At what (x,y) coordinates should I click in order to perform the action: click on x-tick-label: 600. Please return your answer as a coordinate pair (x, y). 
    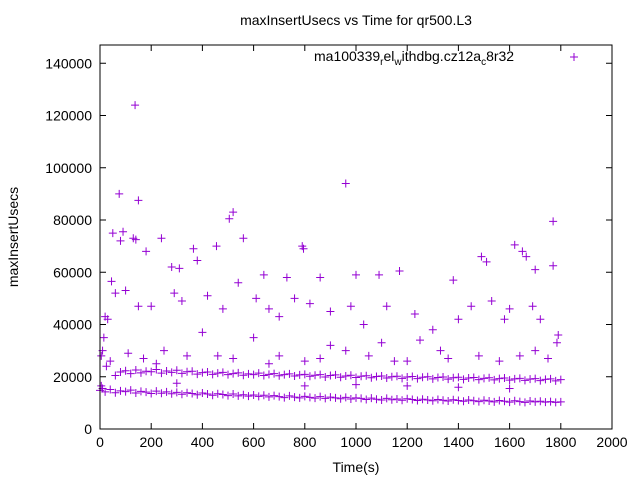
    Looking at the image, I should click on (254, 442).